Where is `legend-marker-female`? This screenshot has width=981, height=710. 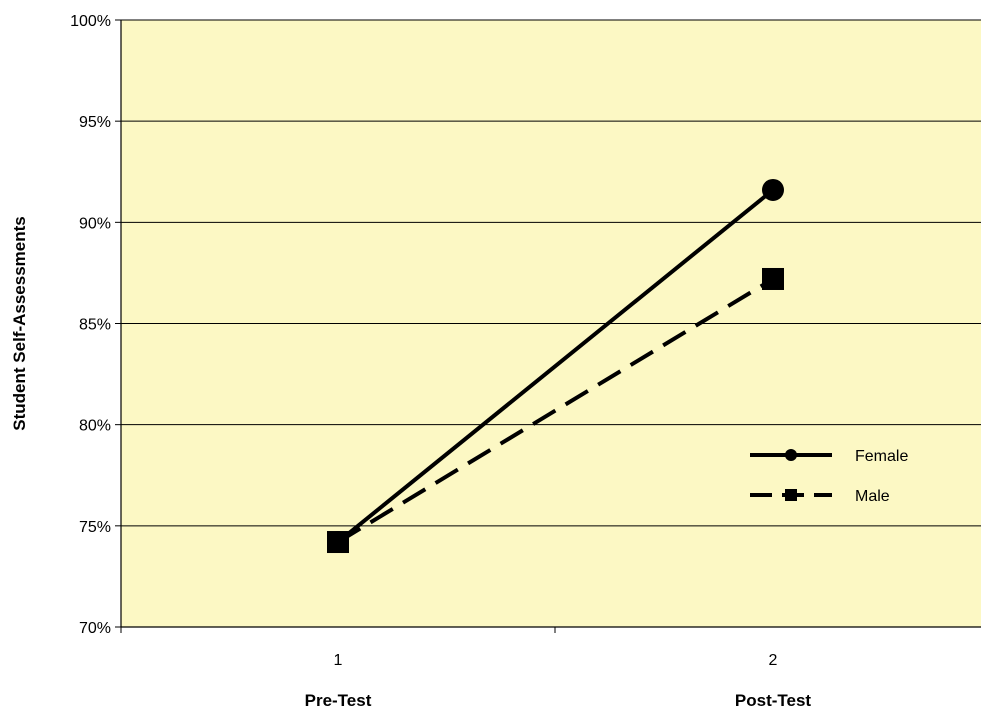 legend-marker-female is located at coordinates (791, 455).